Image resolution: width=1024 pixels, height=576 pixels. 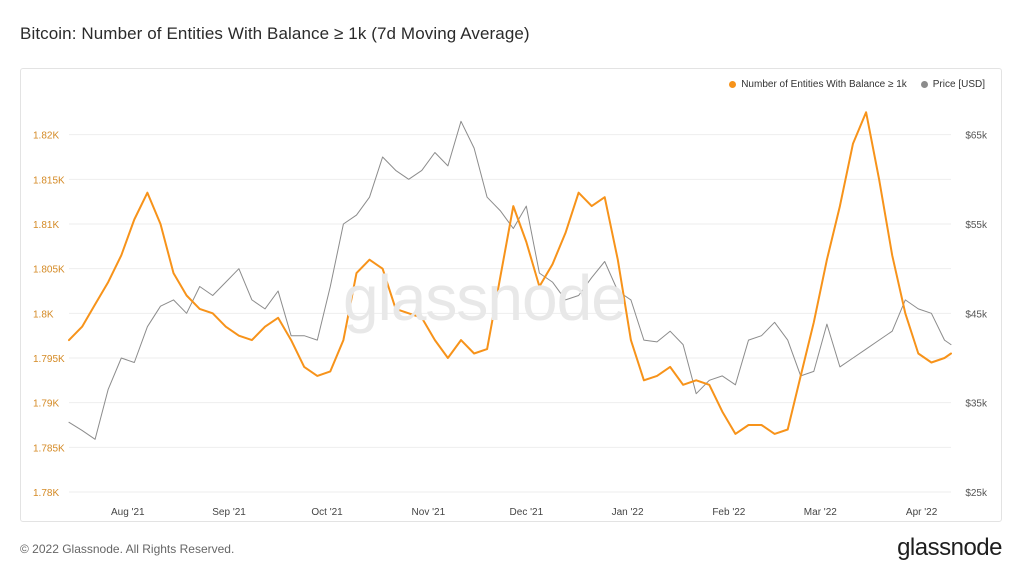 What do you see at coordinates (976, 493) in the screenshot?
I see `right-axis-tick-label: $25k` at bounding box center [976, 493].